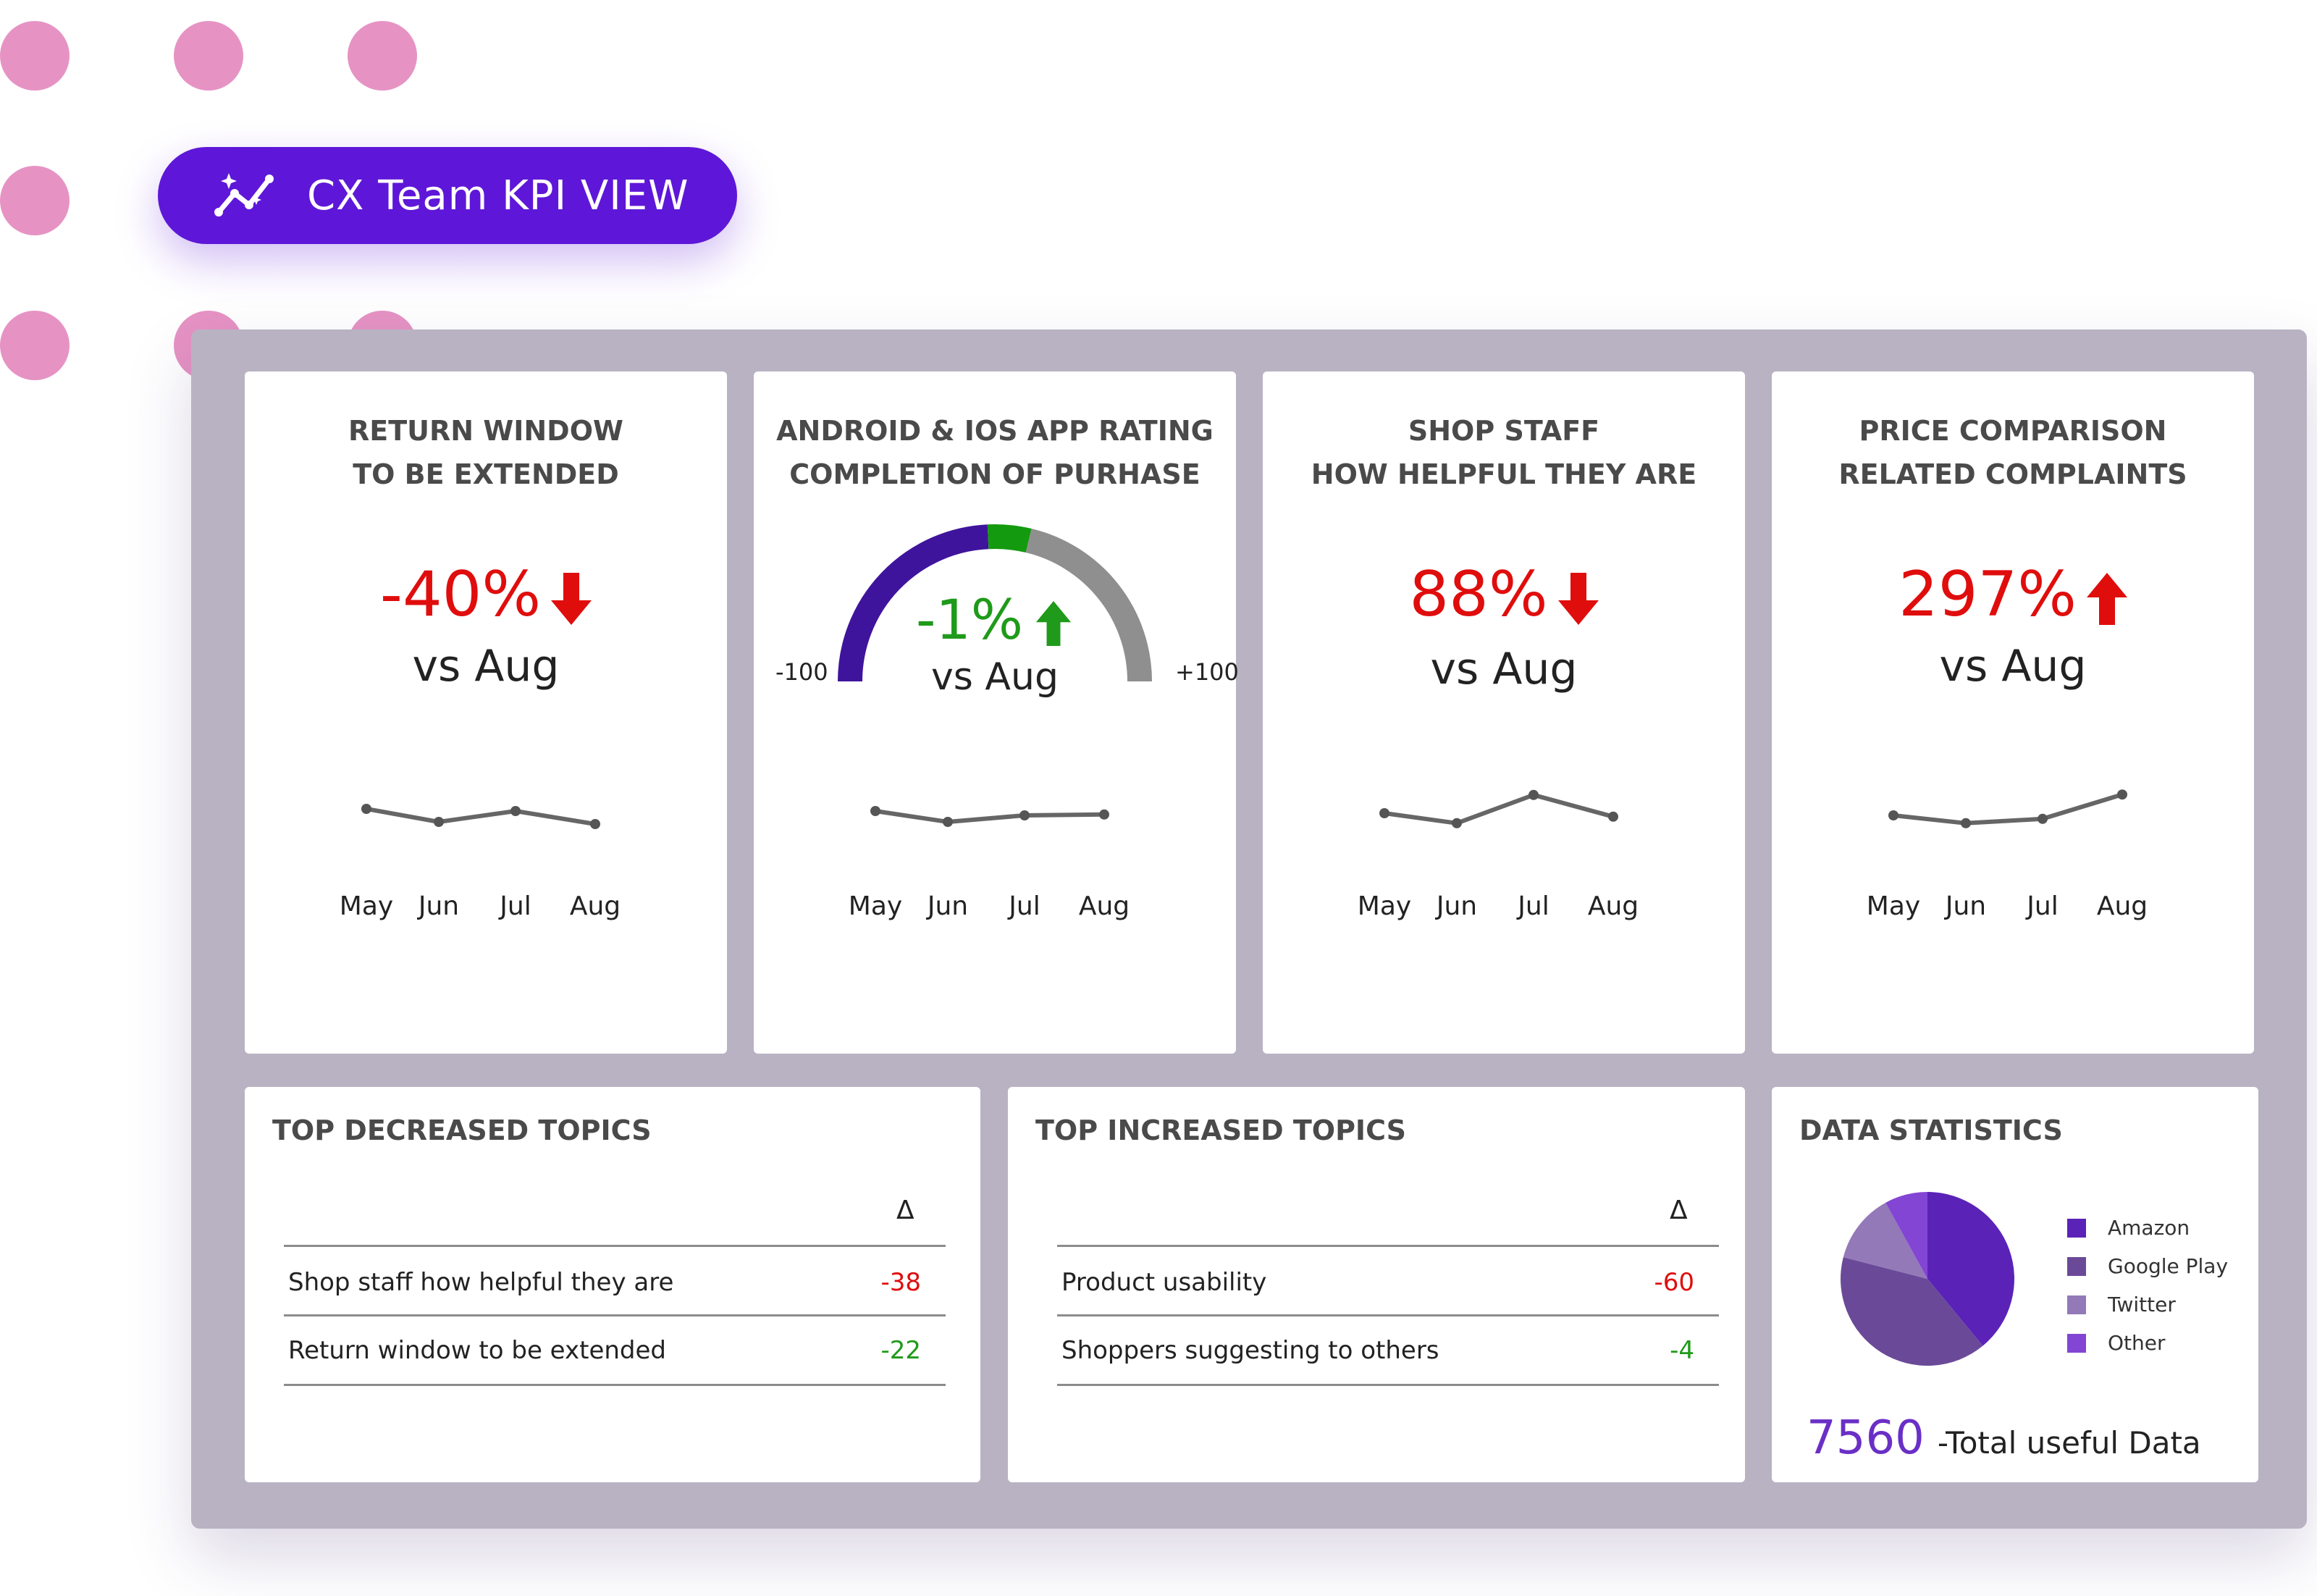 This screenshot has height=1596, width=2317. I want to click on kpi-view-badge: CX Team KPI VIEW, so click(448, 195).